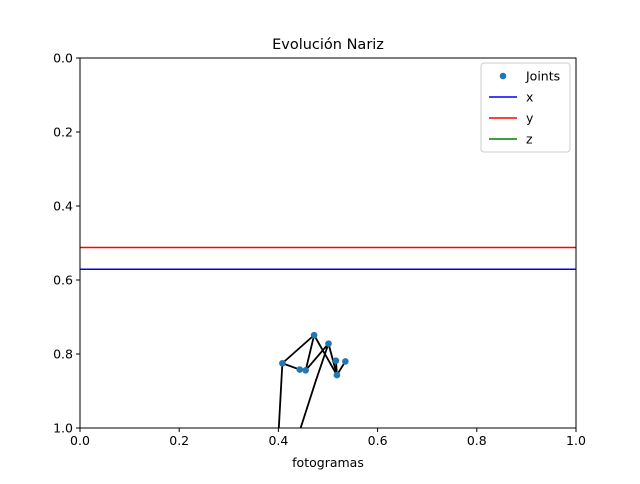 The height and width of the screenshot is (484, 640). I want to click on x-tick-label: 0.4, so click(278, 440).